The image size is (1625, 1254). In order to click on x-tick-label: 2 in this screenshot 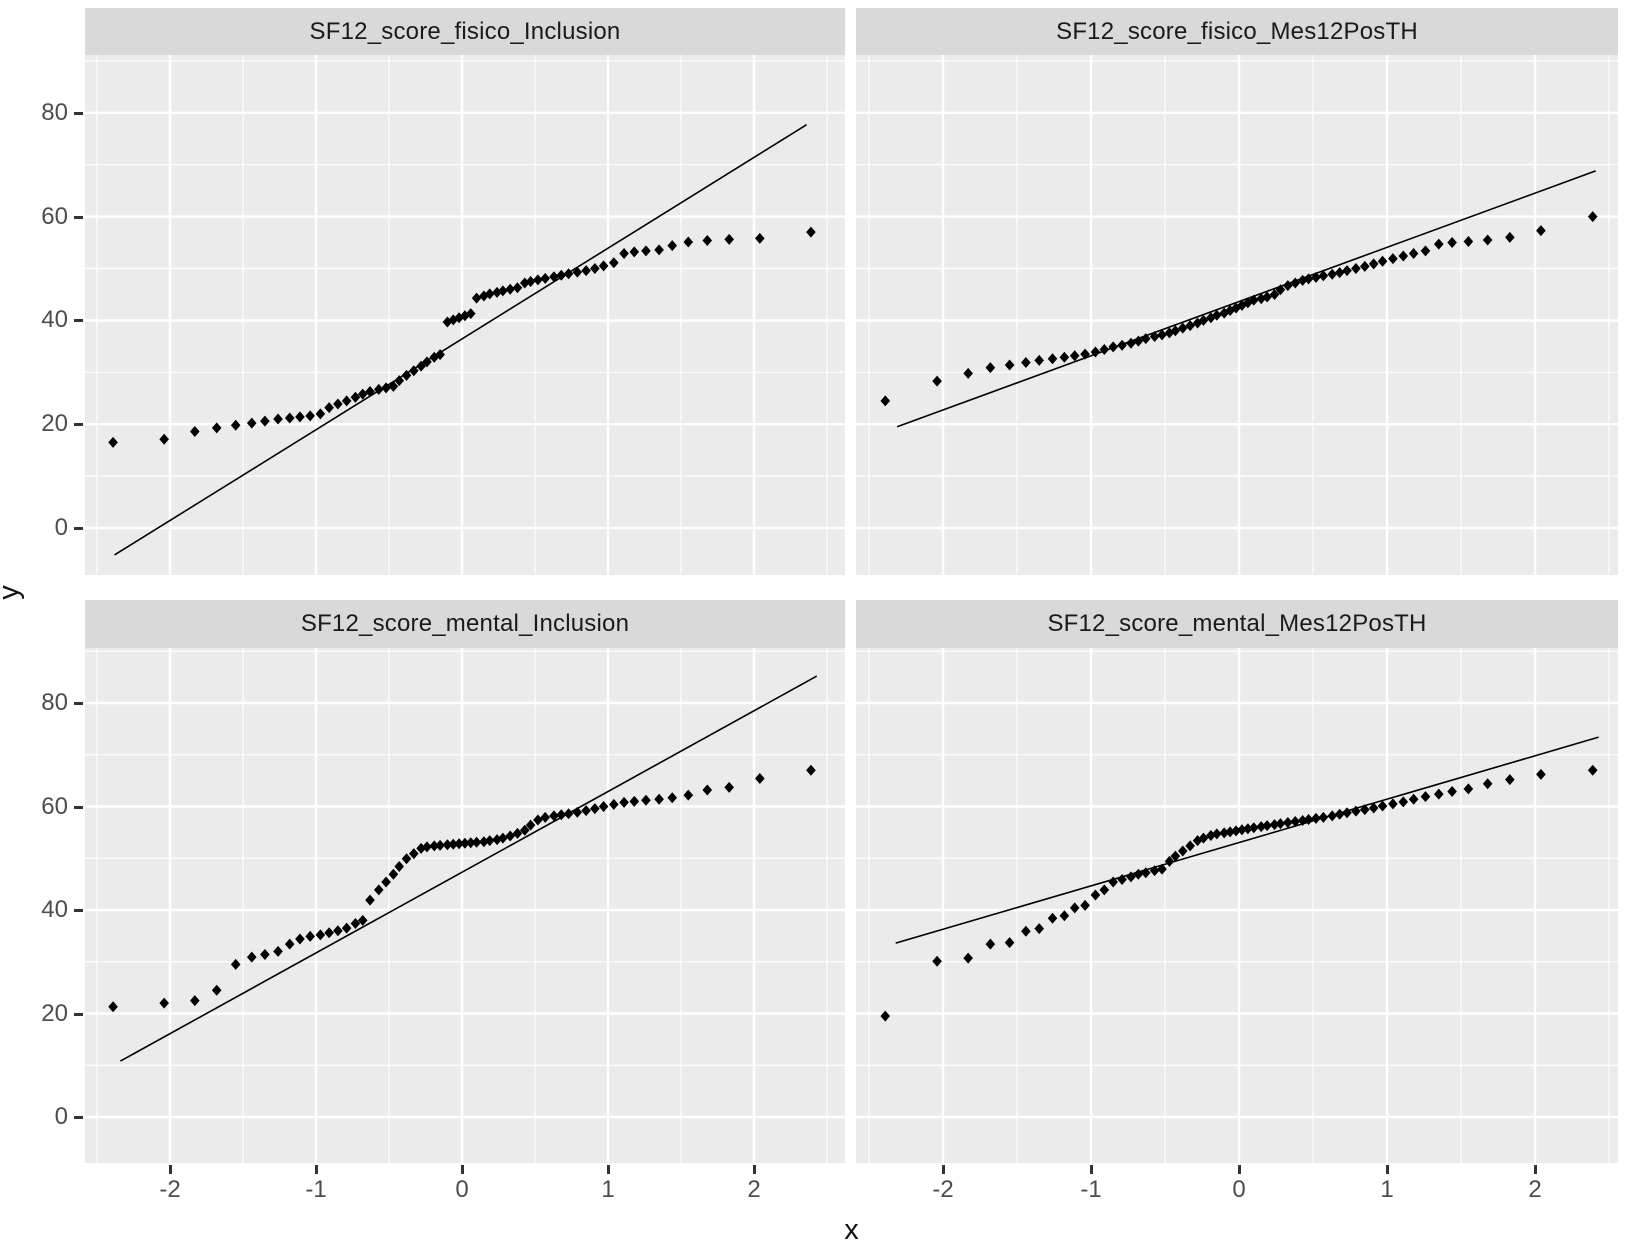, I will do `click(1535, 1189)`.